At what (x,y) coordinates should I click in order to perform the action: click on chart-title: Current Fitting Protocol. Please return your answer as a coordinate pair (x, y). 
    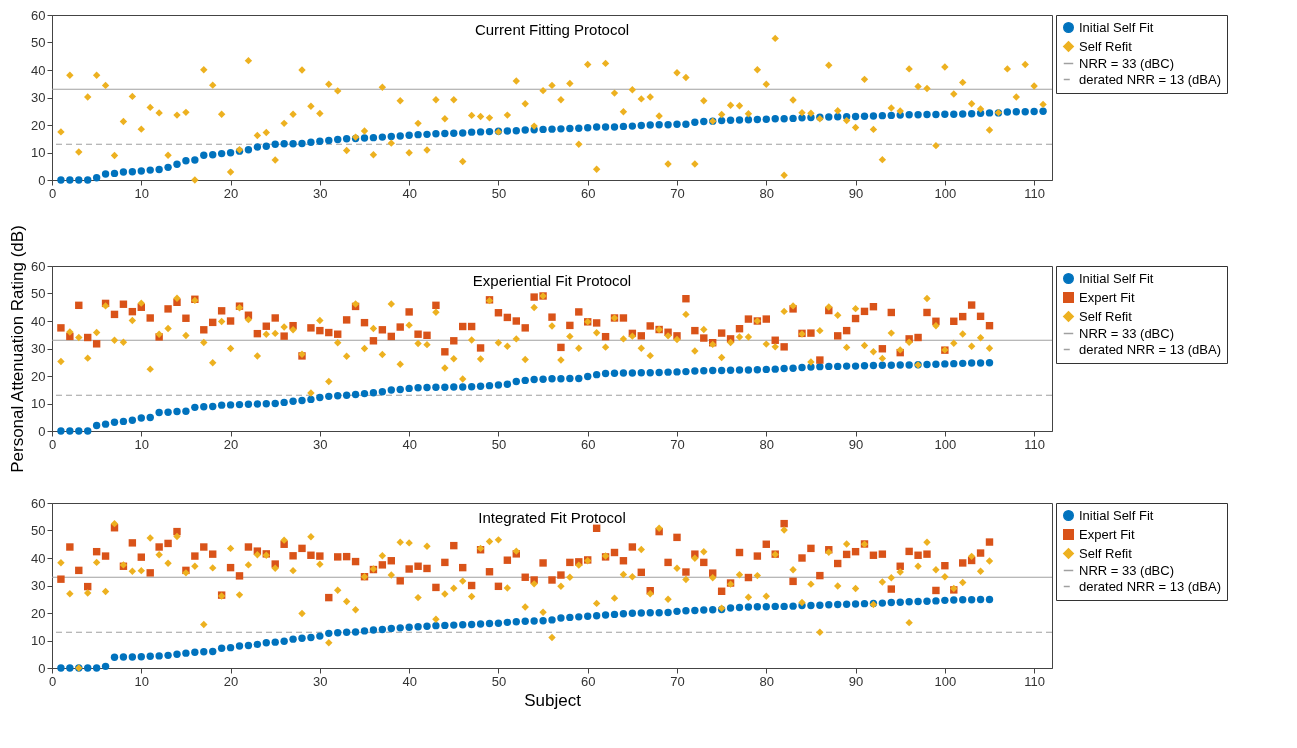
    Looking at the image, I should click on (552, 29).